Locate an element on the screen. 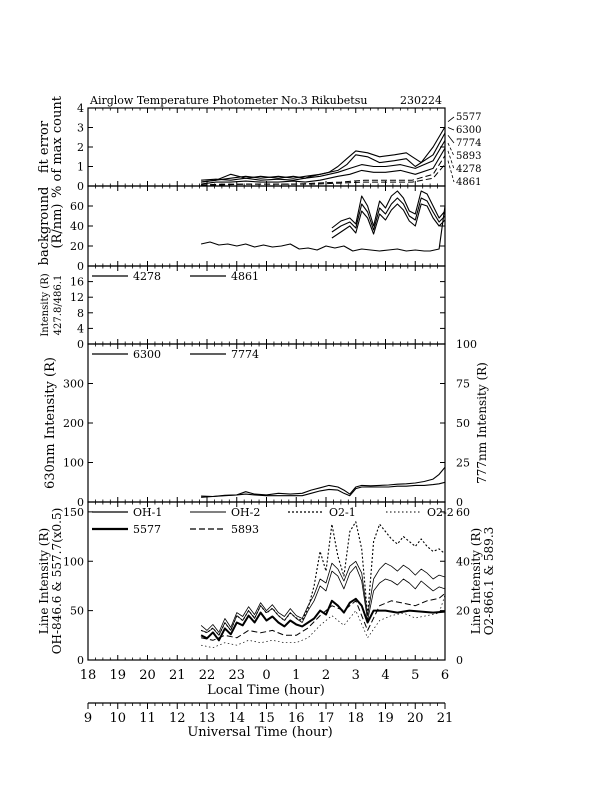  ut-tick-label: 17 is located at coordinates (326, 718).